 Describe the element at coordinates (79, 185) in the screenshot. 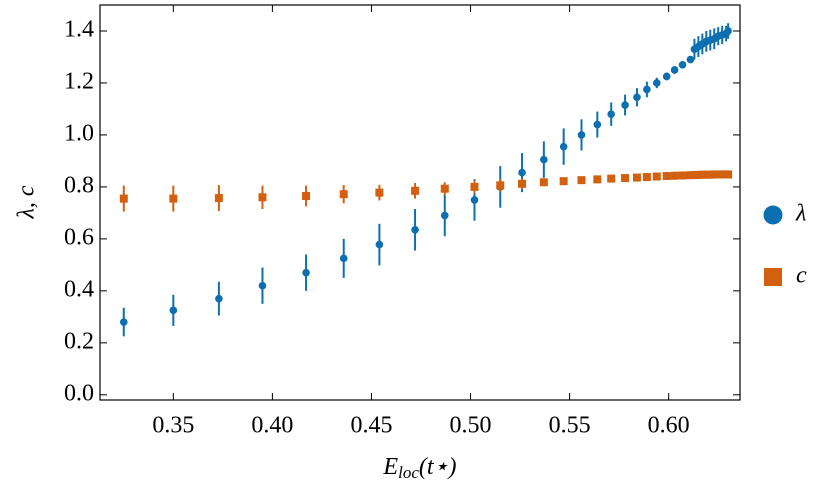

I see `y-tick-label: 0.8` at that location.